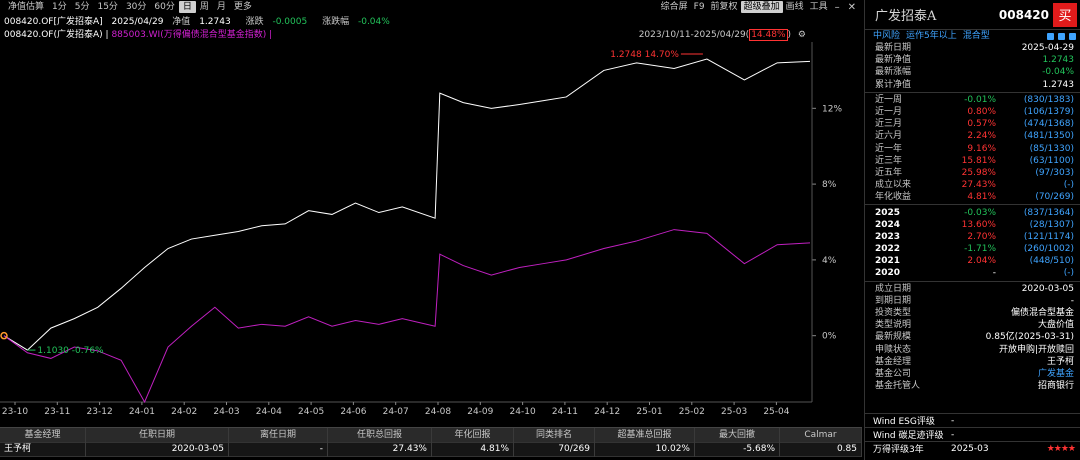 This screenshot has width=1080, height=460. What do you see at coordinates (829, 185) in the screenshot?
I see `y-tick-label: 8%` at bounding box center [829, 185].